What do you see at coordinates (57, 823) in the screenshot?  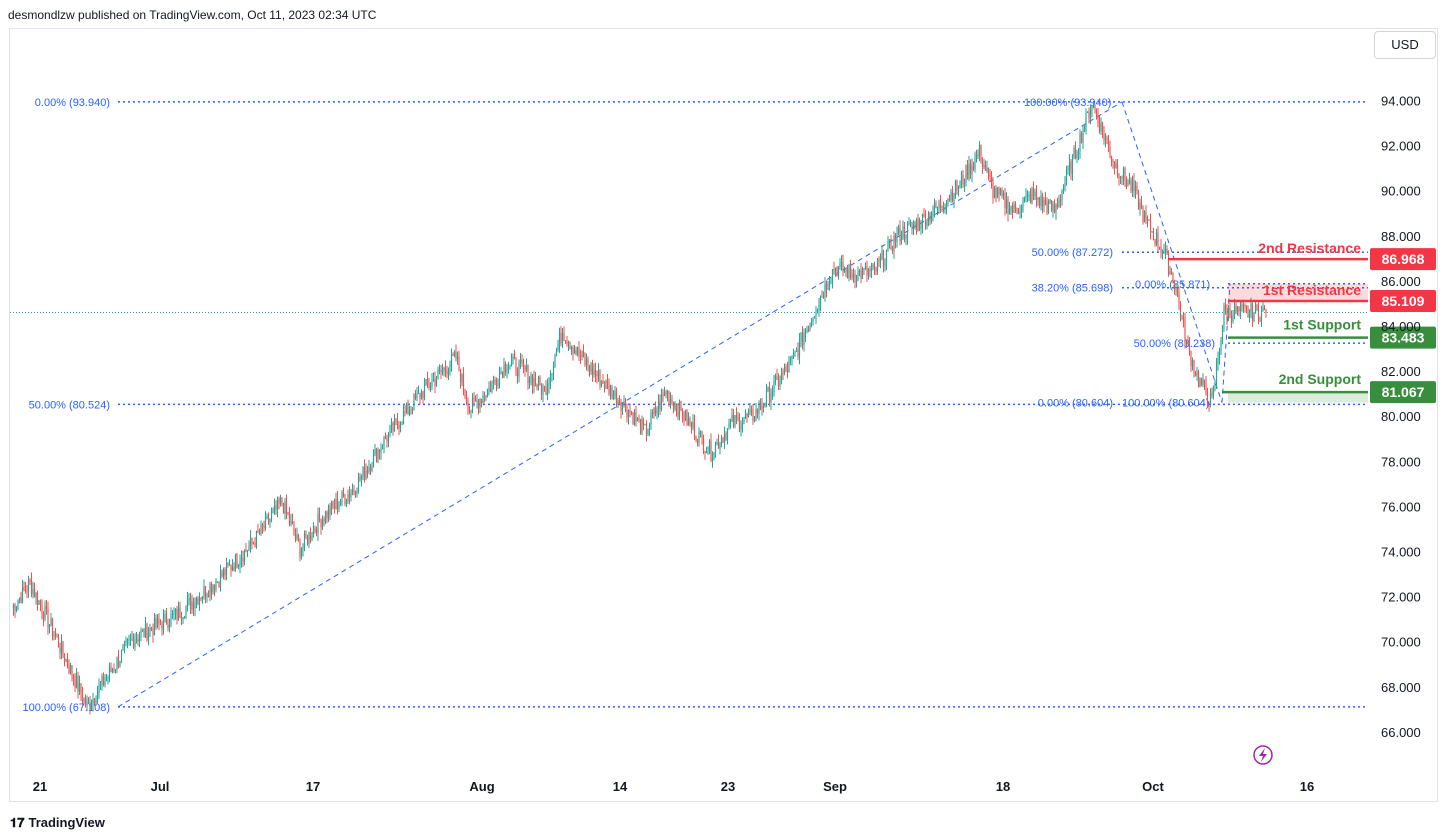 I see `tradingview-footer: 𝟏𝟕 TradingView` at bounding box center [57, 823].